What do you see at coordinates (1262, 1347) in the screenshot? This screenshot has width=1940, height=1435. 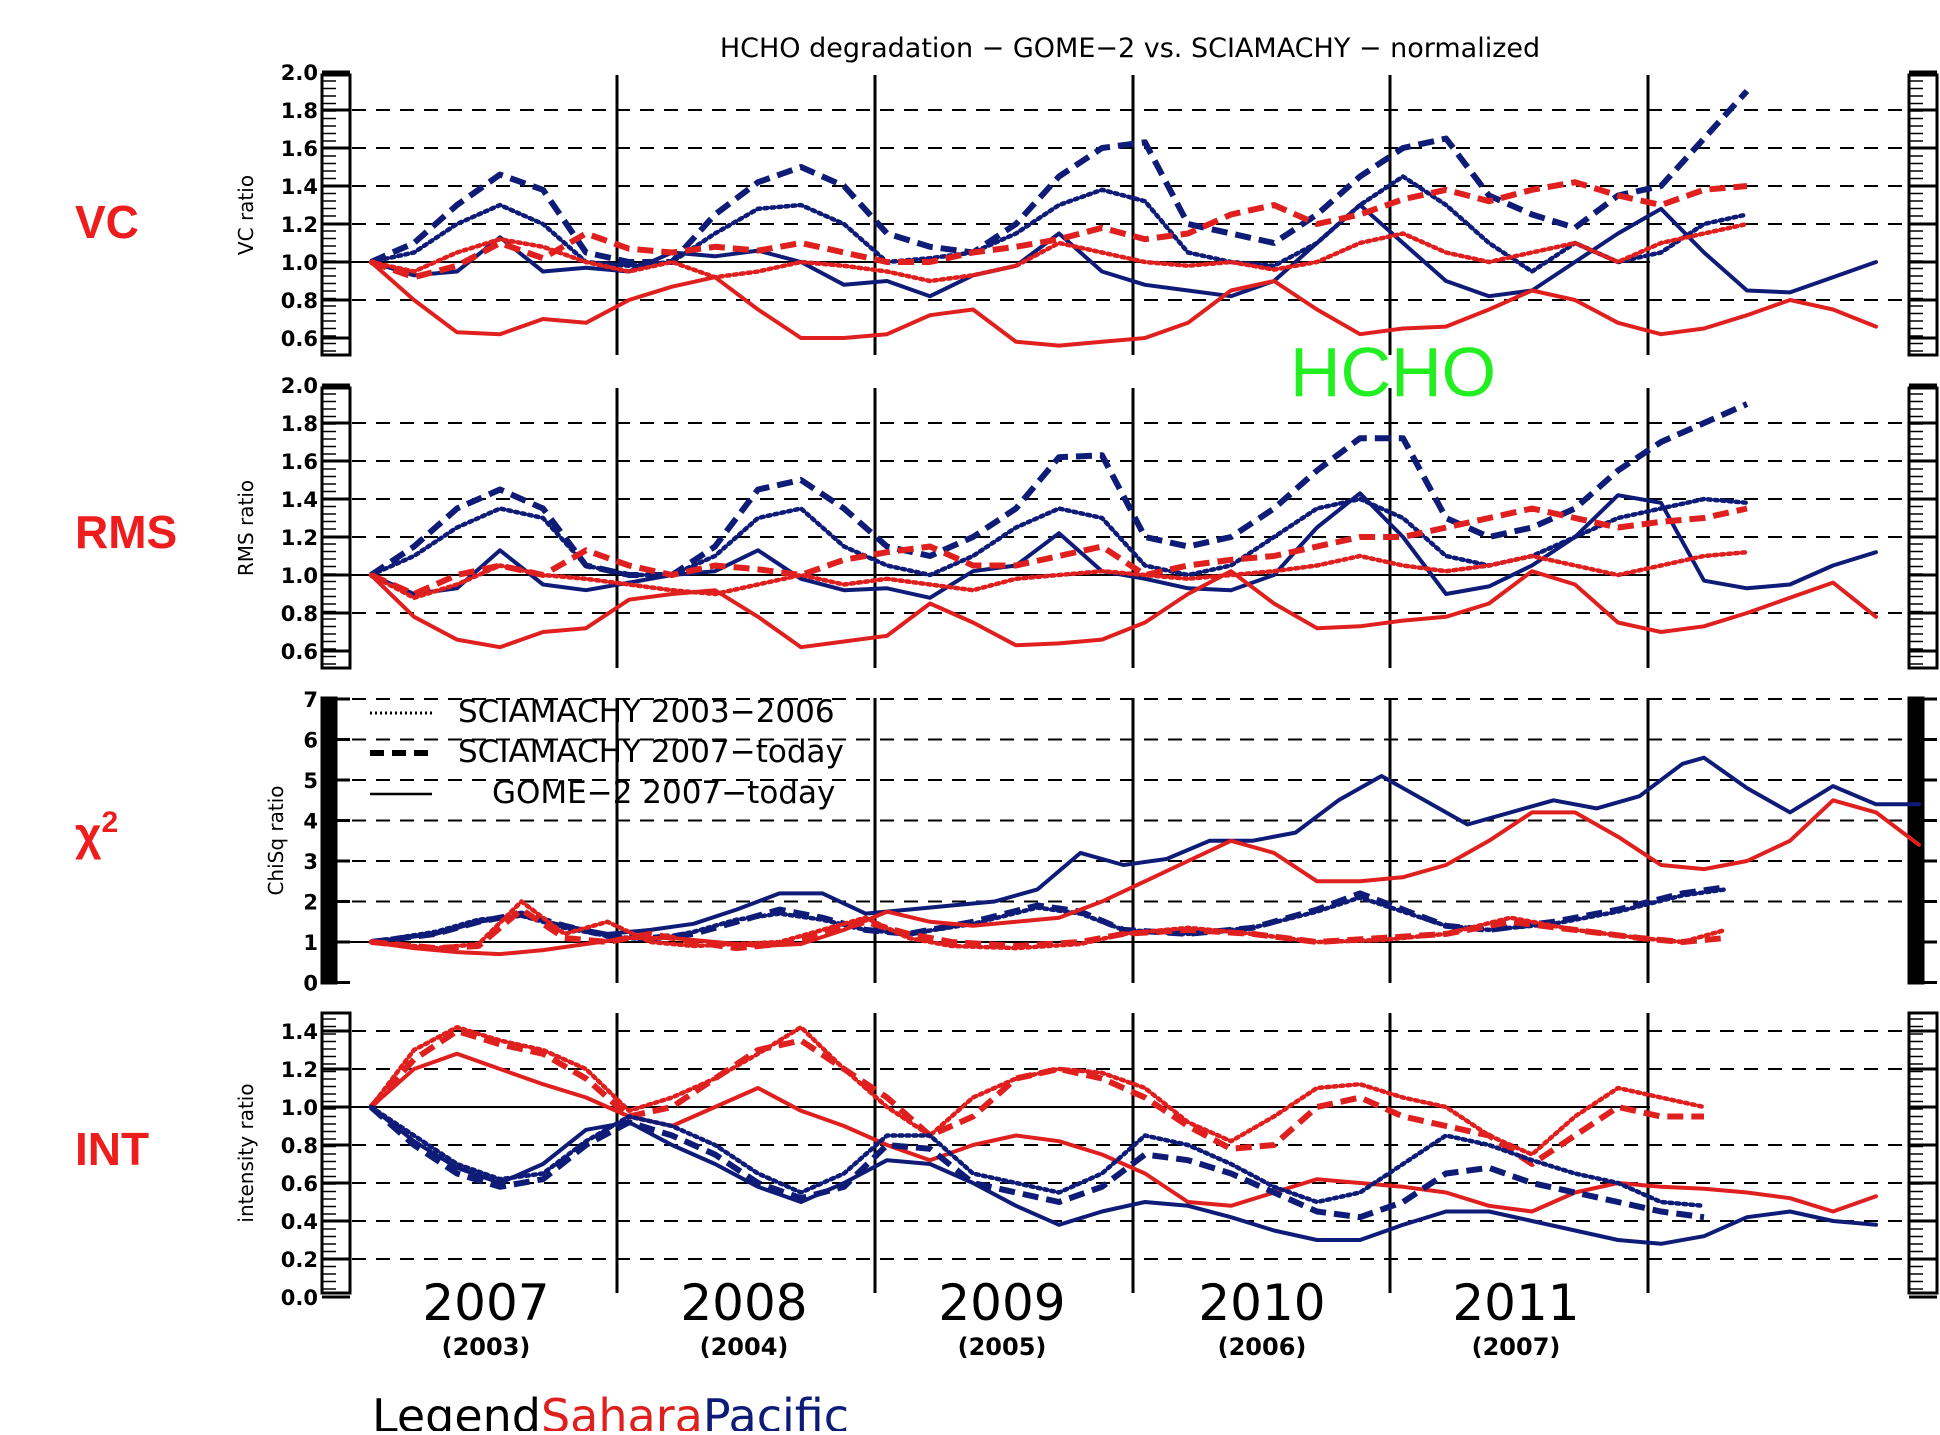 I see `x-tick-label-subyear: (2006)` at bounding box center [1262, 1347].